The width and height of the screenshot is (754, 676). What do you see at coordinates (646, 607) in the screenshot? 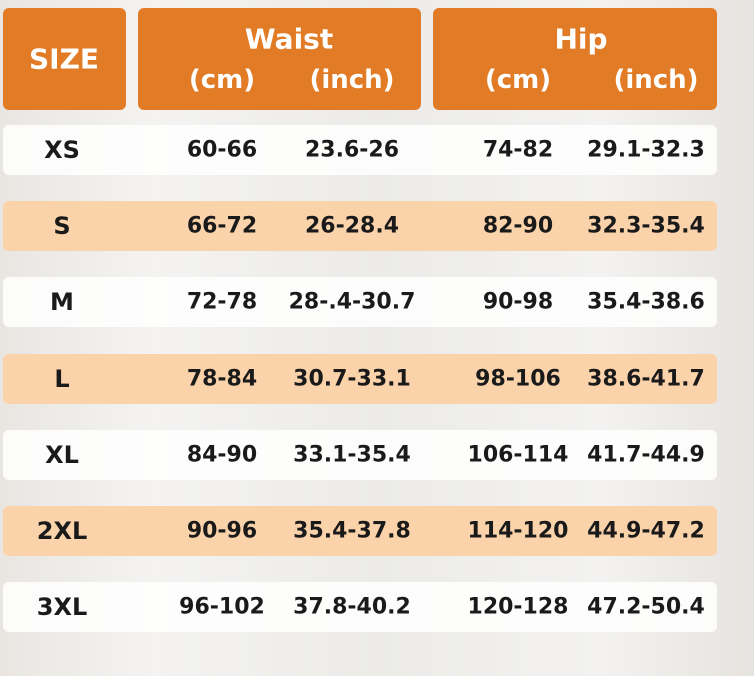
I see `measure-cell: 47.2-50.4` at bounding box center [646, 607].